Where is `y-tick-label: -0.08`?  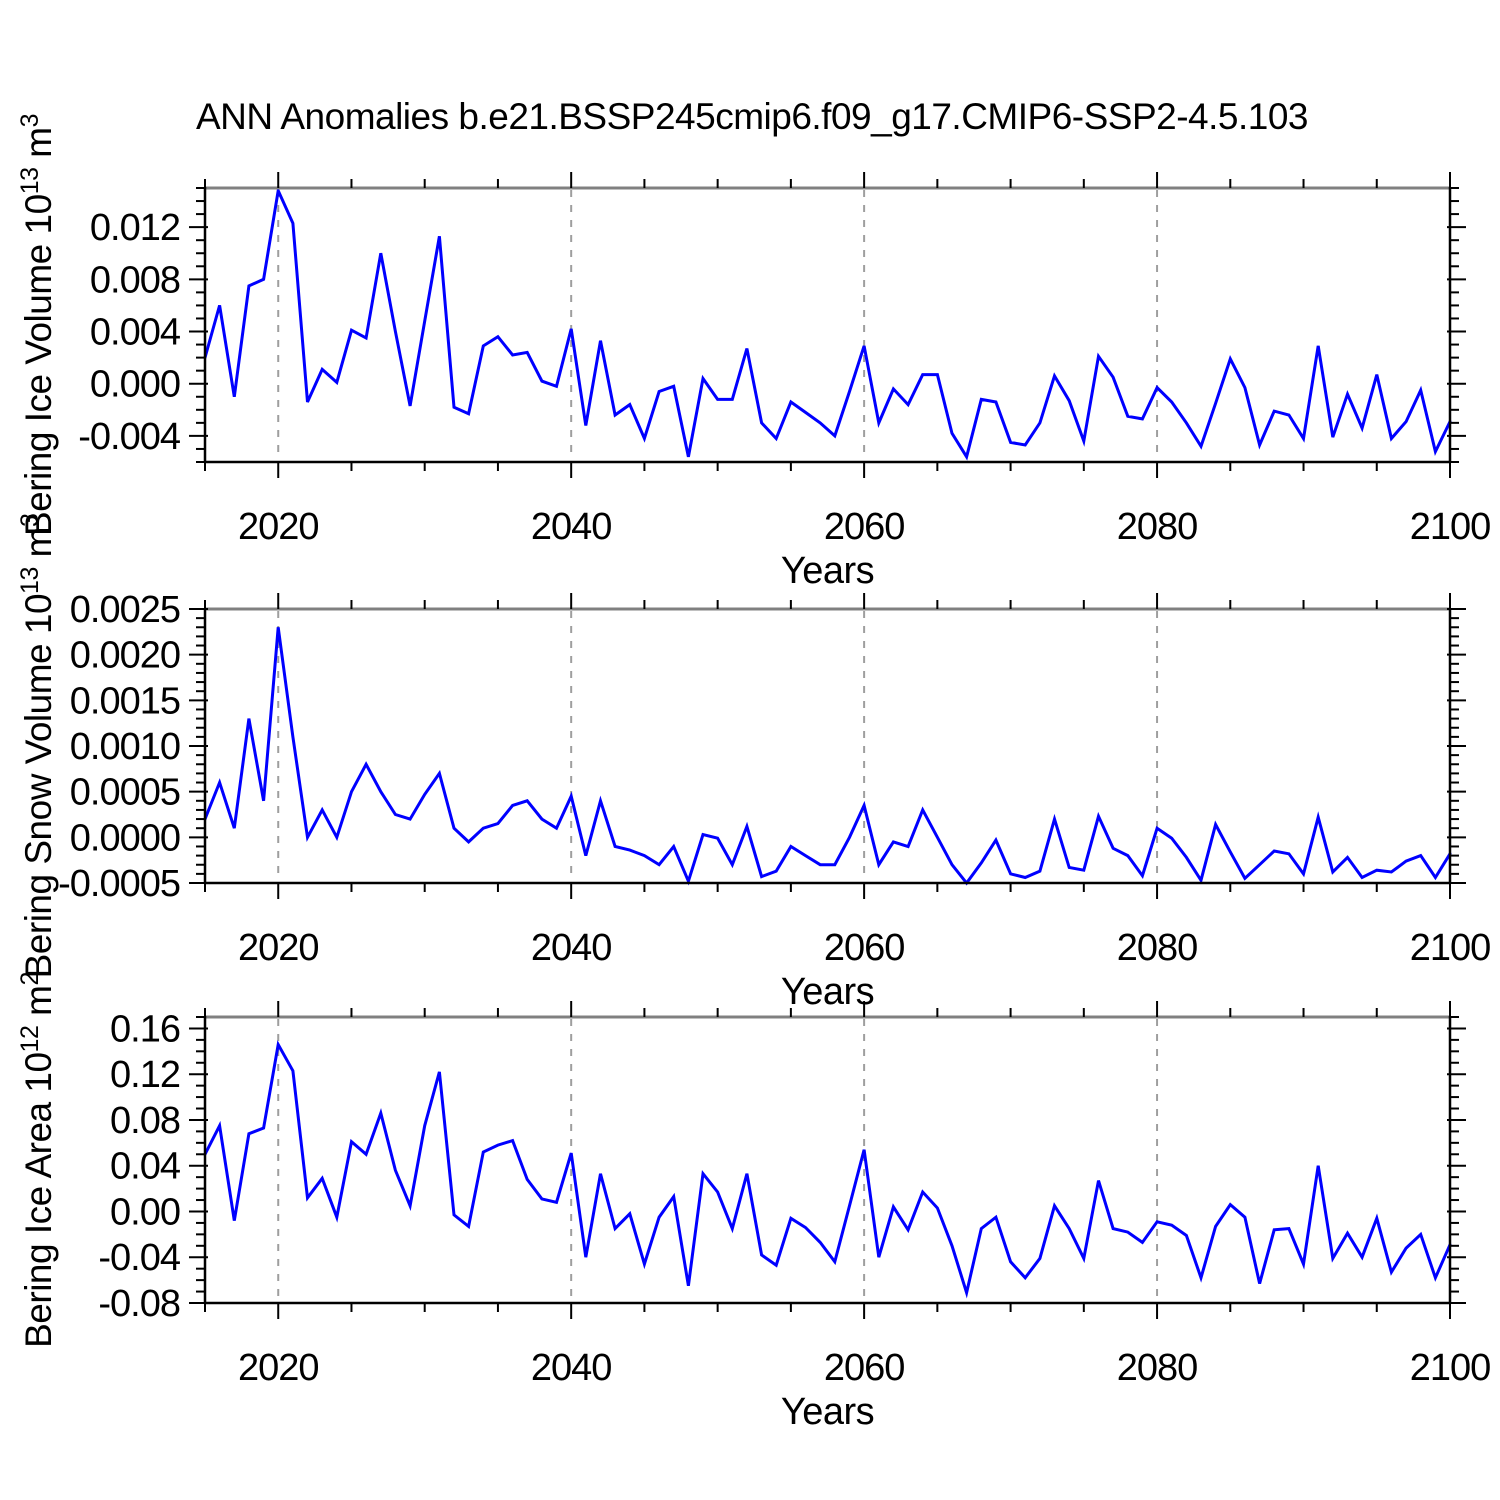 y-tick-label: -0.08 is located at coordinates (139, 1304).